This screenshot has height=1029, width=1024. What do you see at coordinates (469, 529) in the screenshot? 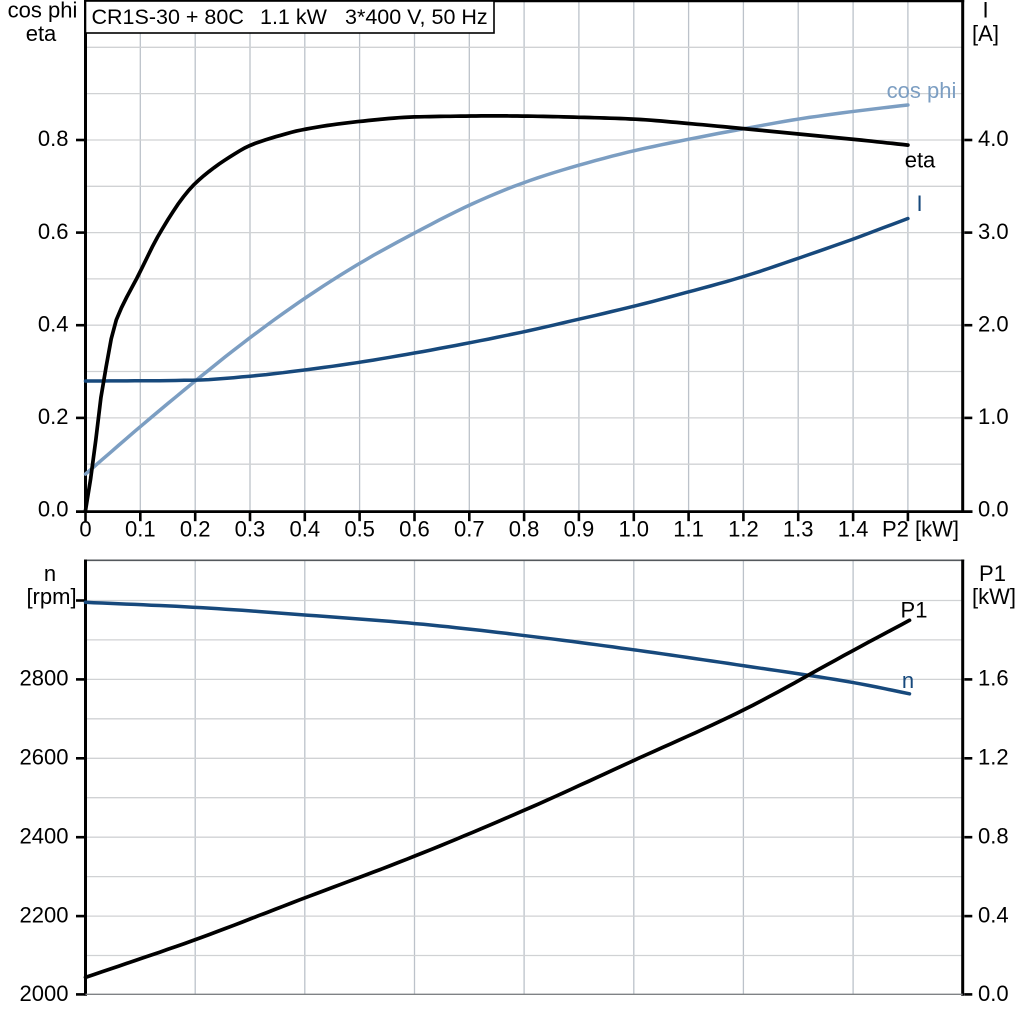
I see `svg-text: 0.7` at bounding box center [469, 529].